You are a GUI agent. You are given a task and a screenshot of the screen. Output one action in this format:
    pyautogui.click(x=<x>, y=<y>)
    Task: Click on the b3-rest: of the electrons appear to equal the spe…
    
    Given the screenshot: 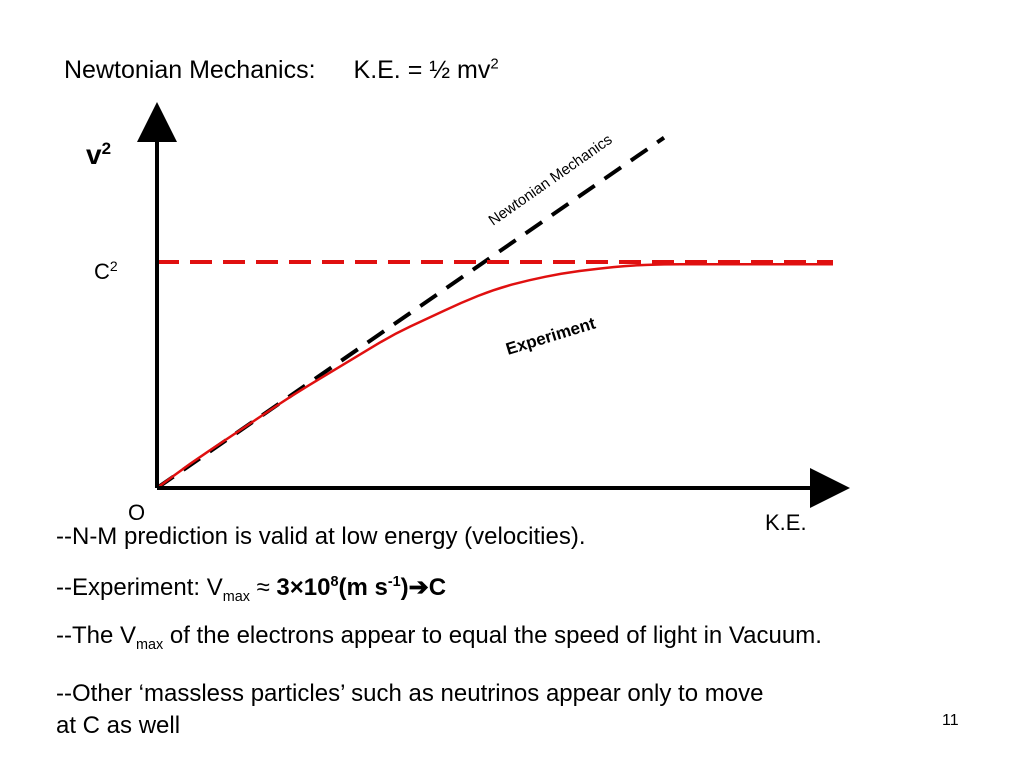 What is the action you would take?
    pyautogui.click(x=492, y=635)
    